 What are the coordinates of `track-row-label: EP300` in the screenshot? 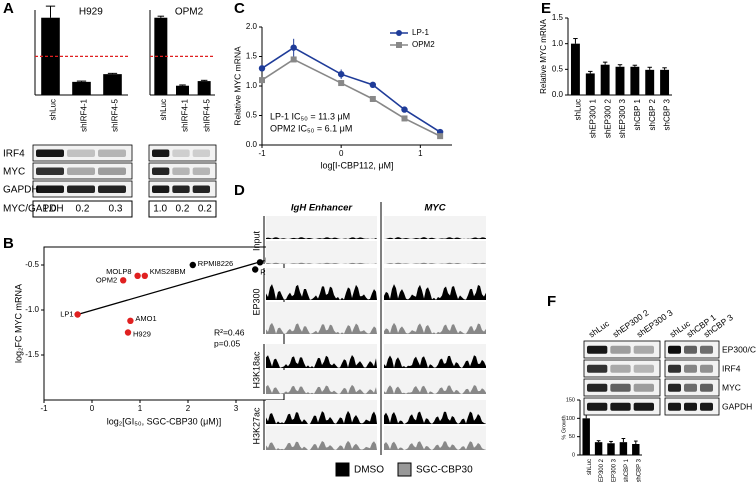 It's located at (256, 301).